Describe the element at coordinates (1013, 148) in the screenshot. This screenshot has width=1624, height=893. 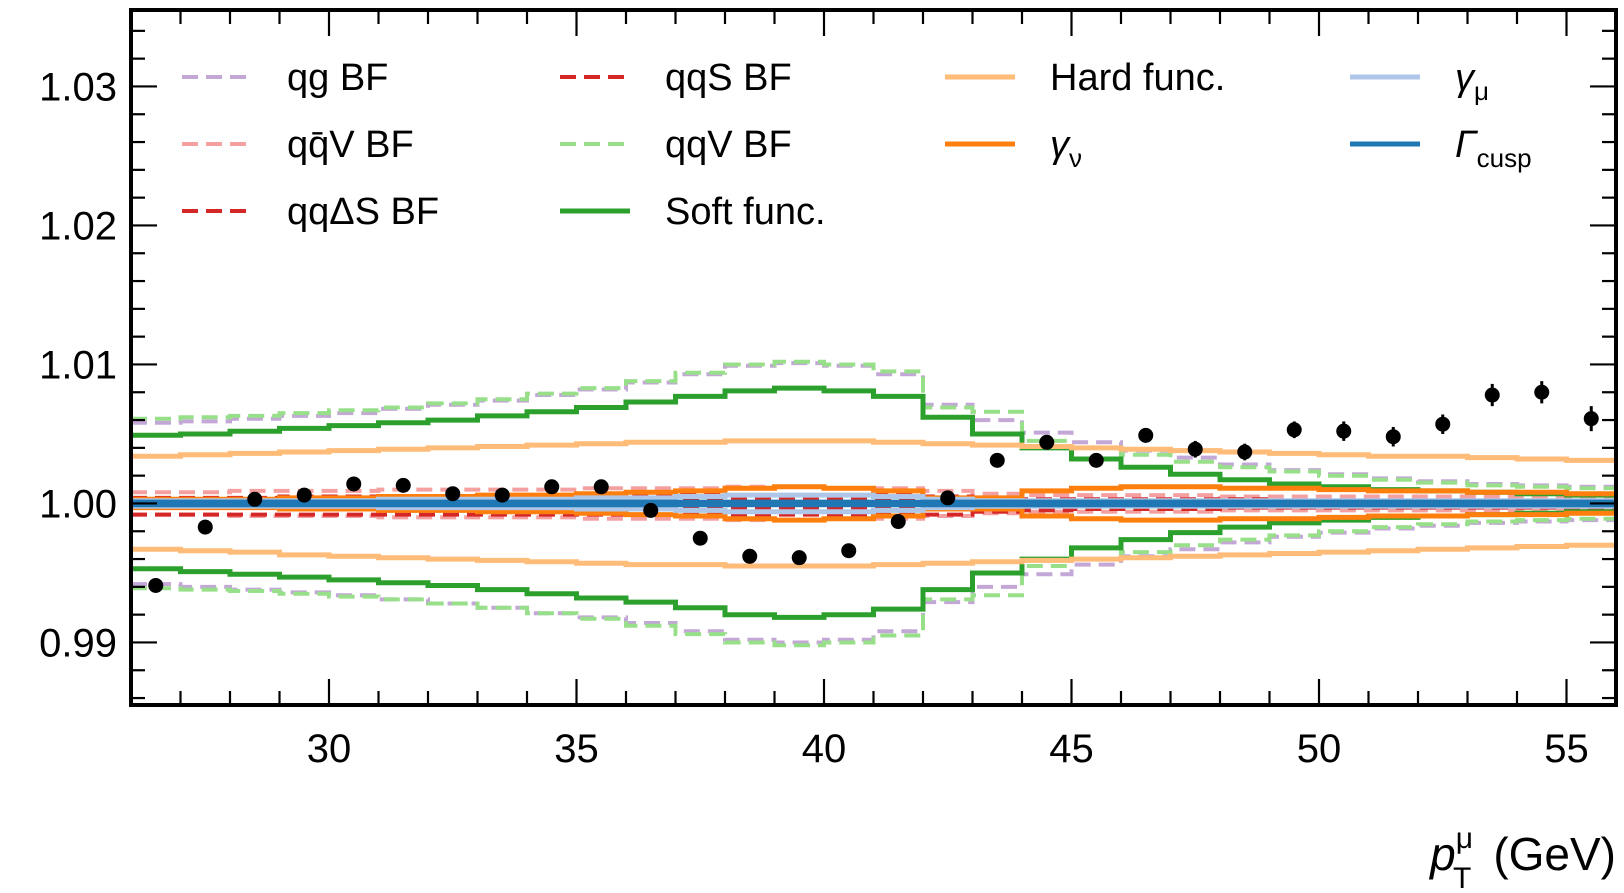
I see `legend-entry-gnu: γν` at that location.